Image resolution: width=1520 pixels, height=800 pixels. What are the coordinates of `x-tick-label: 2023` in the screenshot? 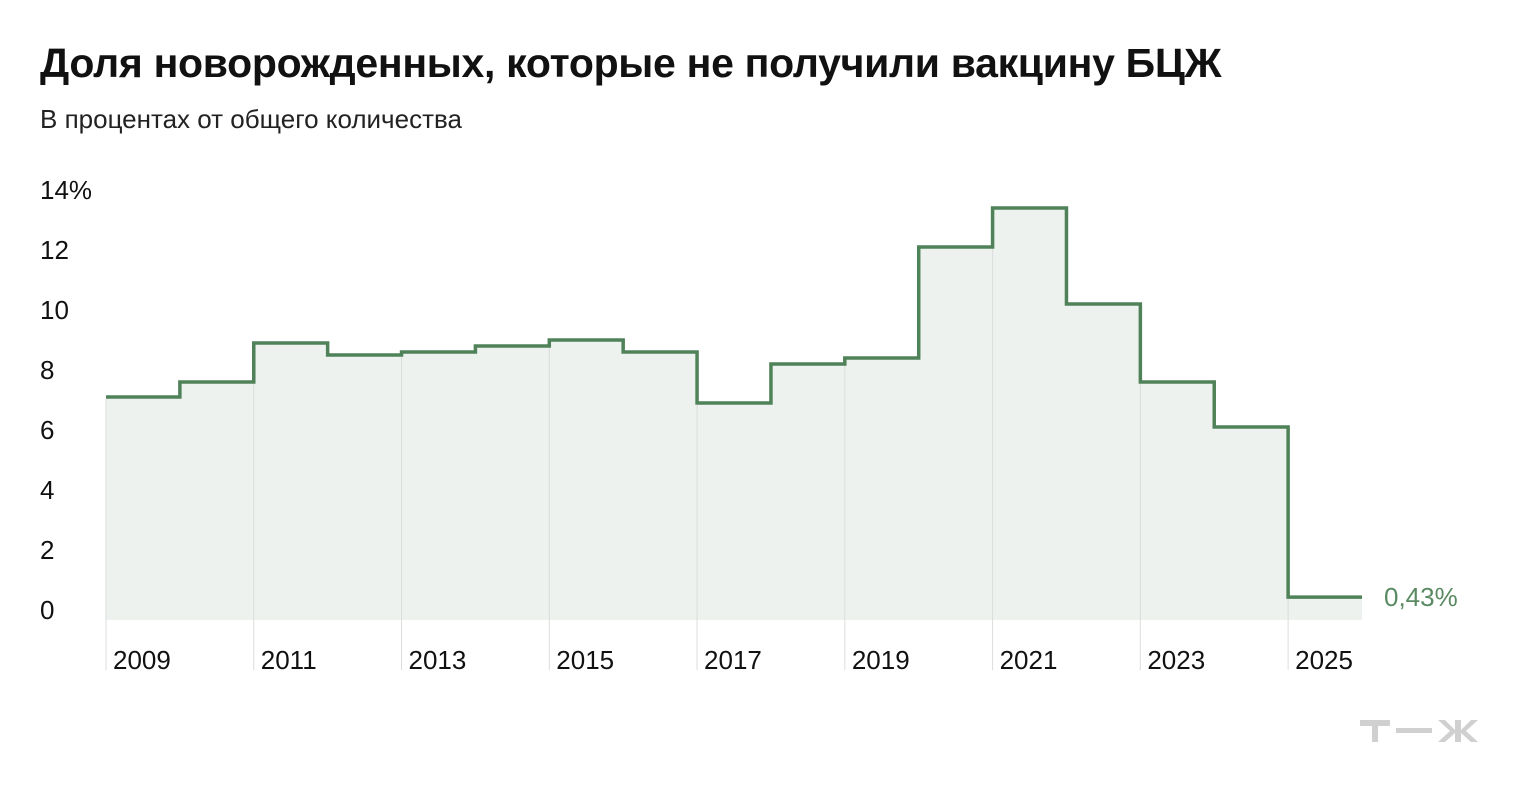 It's located at (1176, 660).